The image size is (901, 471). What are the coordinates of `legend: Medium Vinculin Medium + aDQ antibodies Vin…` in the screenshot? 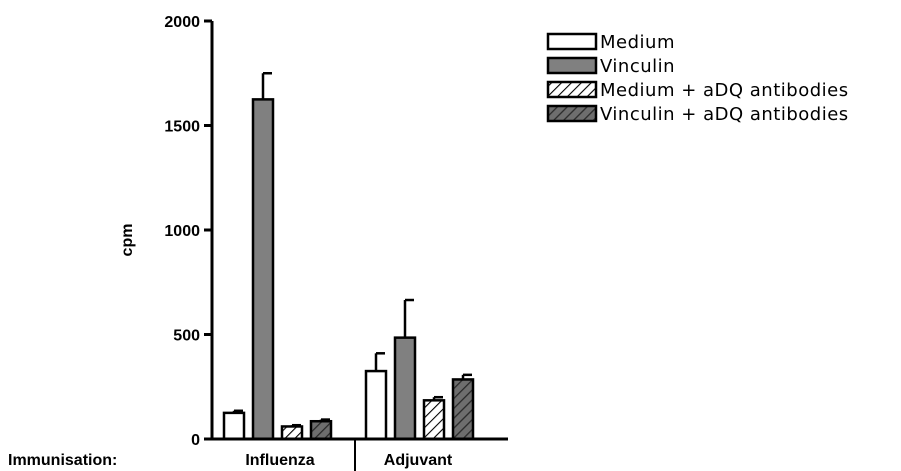 It's located at (697, 78).